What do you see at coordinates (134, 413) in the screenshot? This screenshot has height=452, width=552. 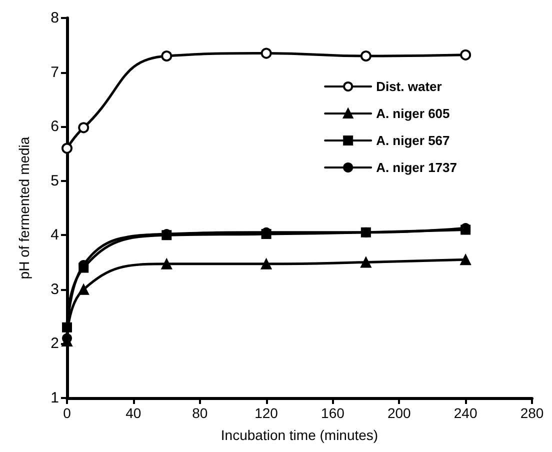 I see `x-tick-label: 40` at bounding box center [134, 413].